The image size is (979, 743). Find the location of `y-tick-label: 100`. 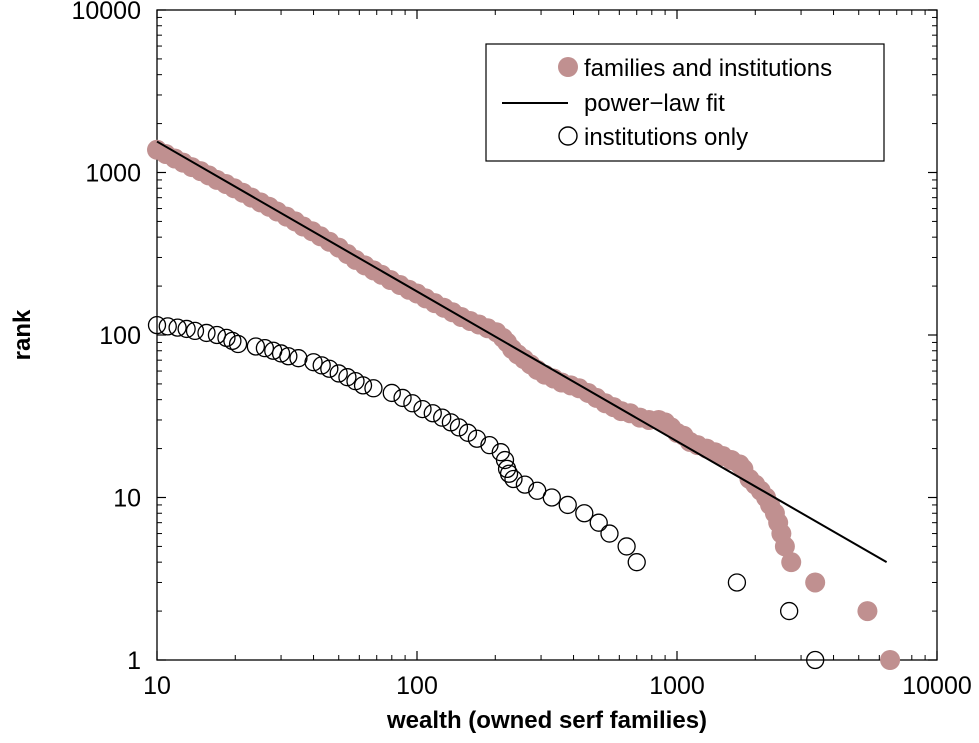

y-tick-label: 100 is located at coordinates (120, 336).